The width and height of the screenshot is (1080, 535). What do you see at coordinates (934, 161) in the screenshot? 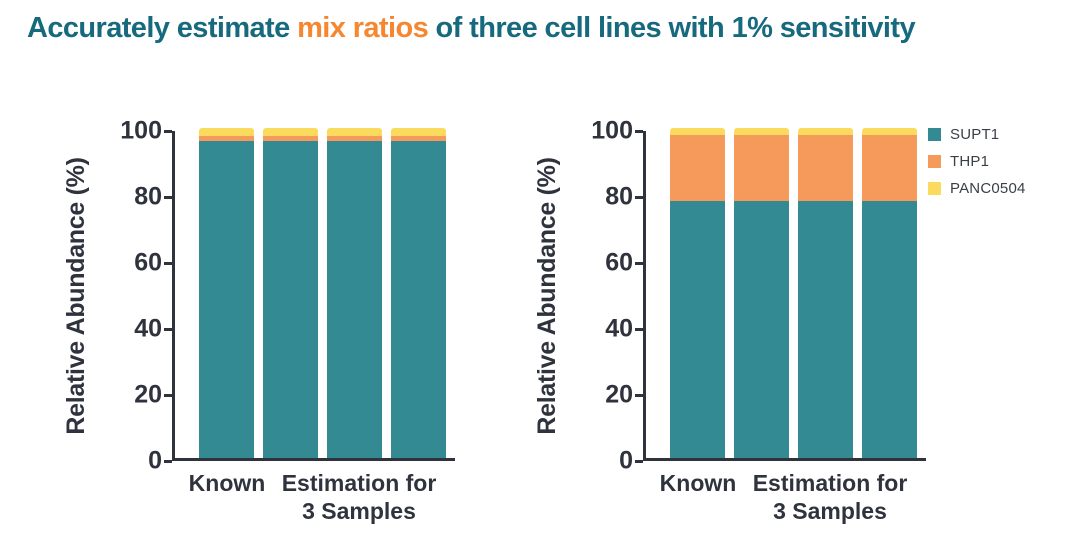
I see `legend-swatch-thp1` at bounding box center [934, 161].